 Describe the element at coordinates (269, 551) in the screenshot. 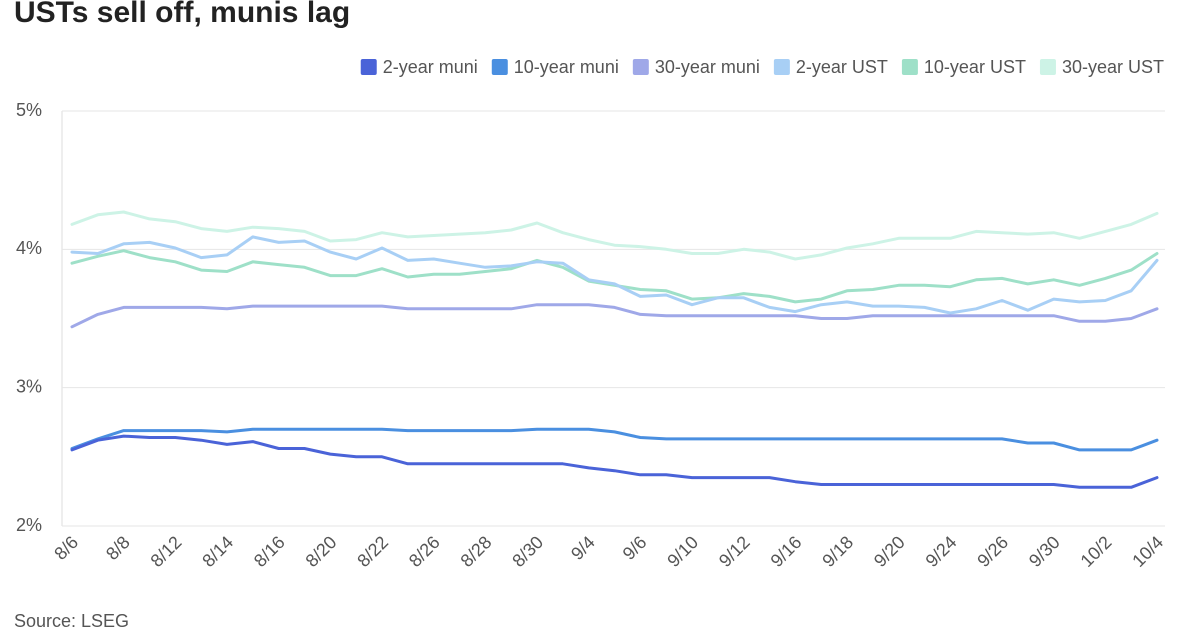

I see `x-tick-label: 8/16` at that location.